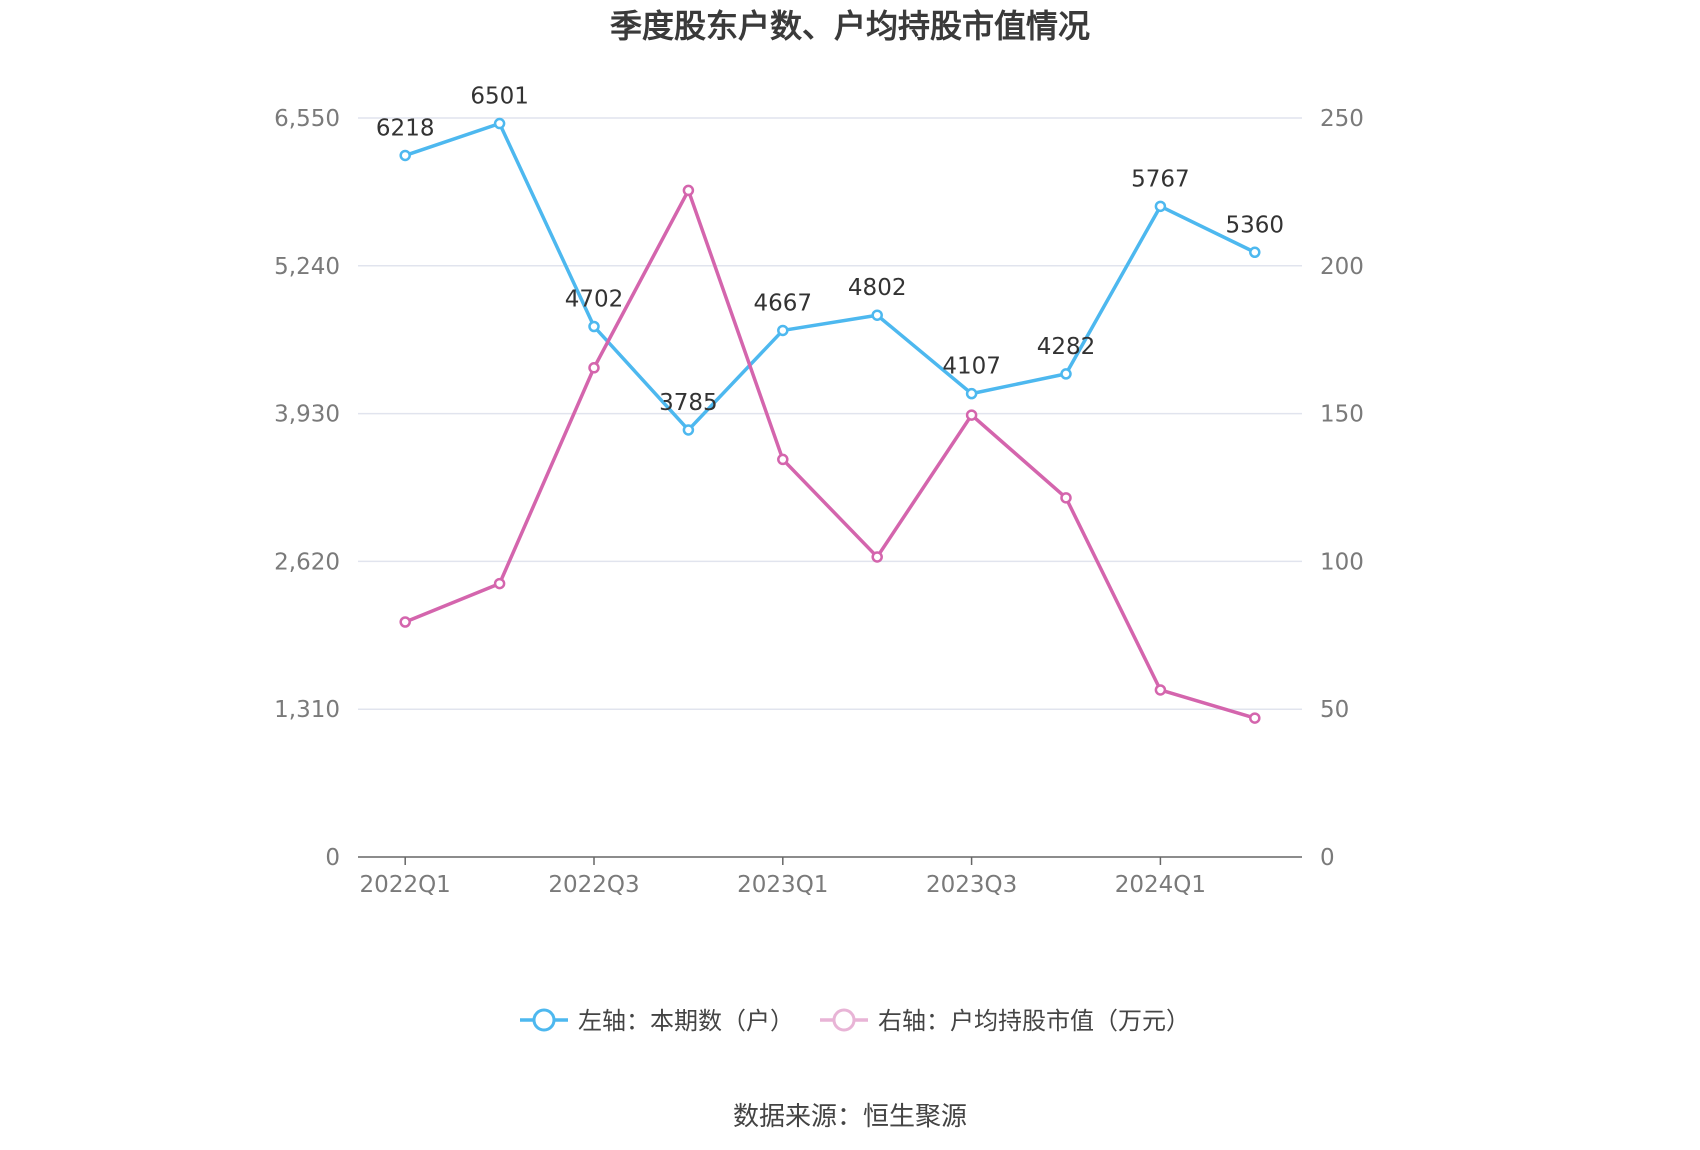 This screenshot has width=1700, height=1150. What do you see at coordinates (1342, 562) in the screenshot?
I see `right-y-tick-label: 100` at bounding box center [1342, 562].